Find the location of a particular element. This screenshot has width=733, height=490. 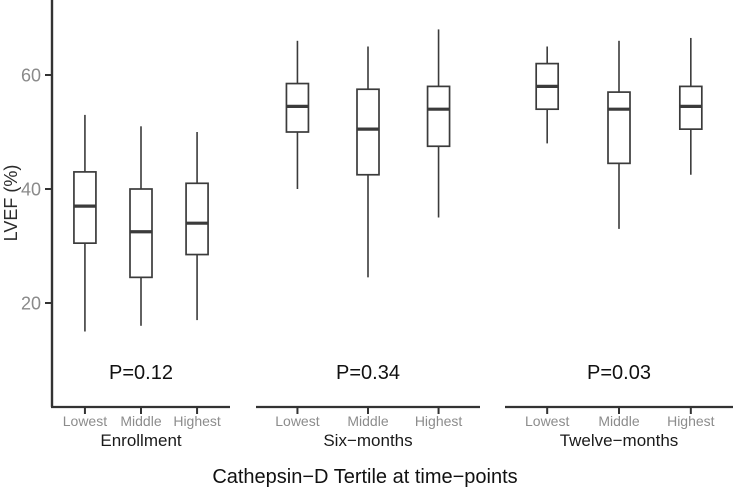

category-label-six-months-highest: Highest is located at coordinates (439, 421).